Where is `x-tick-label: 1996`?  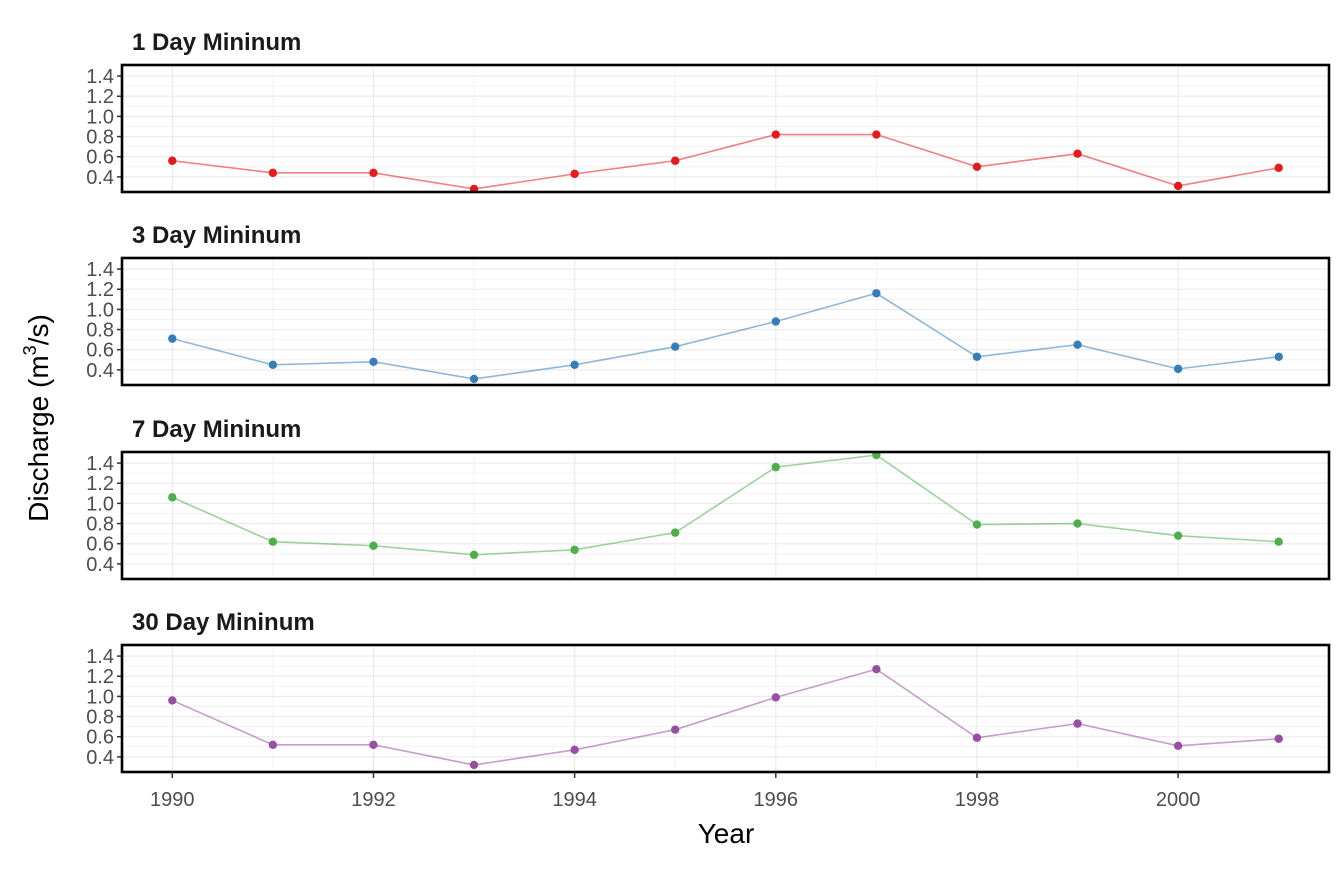 x-tick-label: 1996 is located at coordinates (776, 800).